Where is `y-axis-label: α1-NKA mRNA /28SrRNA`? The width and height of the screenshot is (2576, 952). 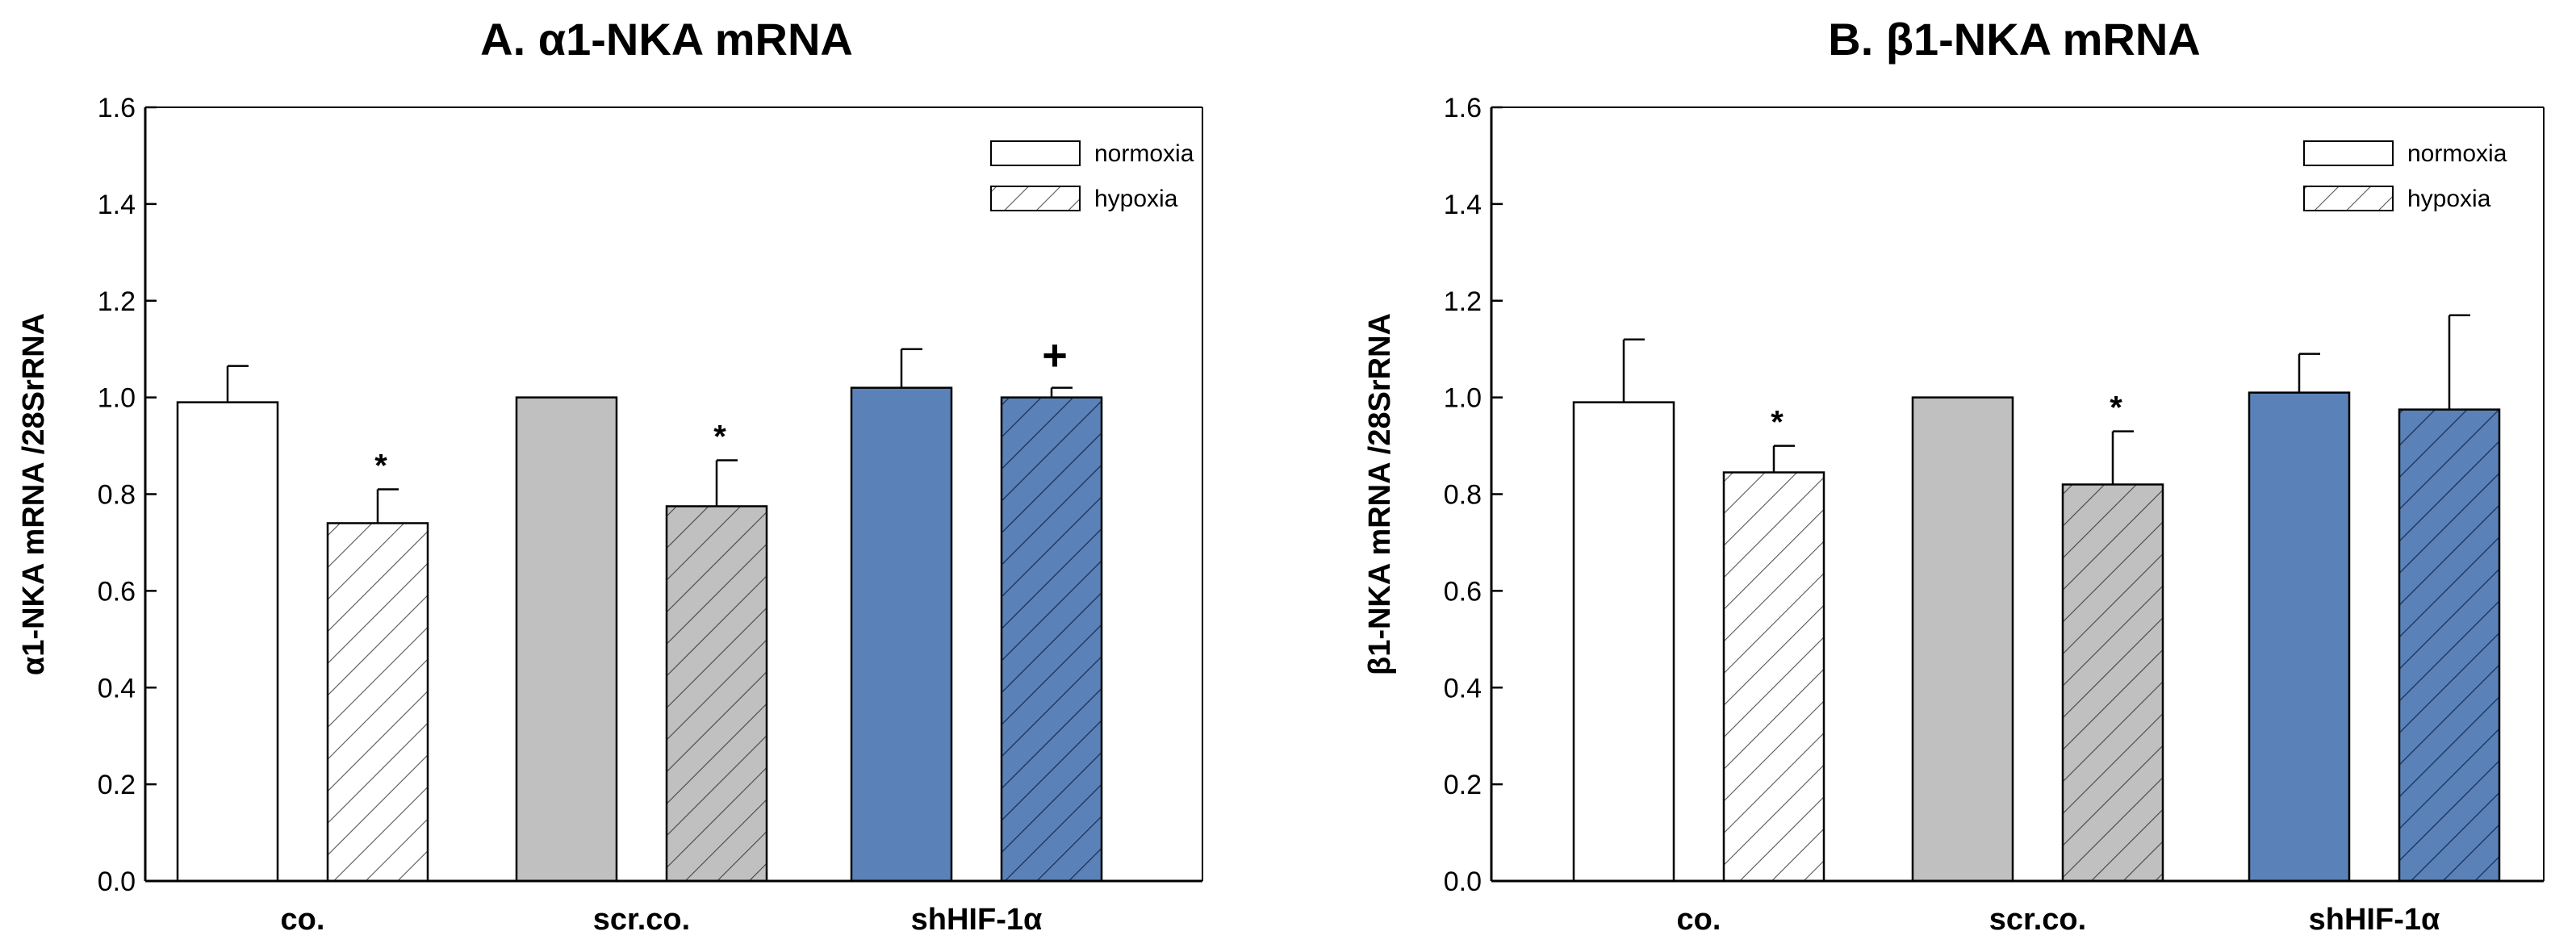 y-axis-label: α1-NKA mRNA /28SrRNA is located at coordinates (34, 494).